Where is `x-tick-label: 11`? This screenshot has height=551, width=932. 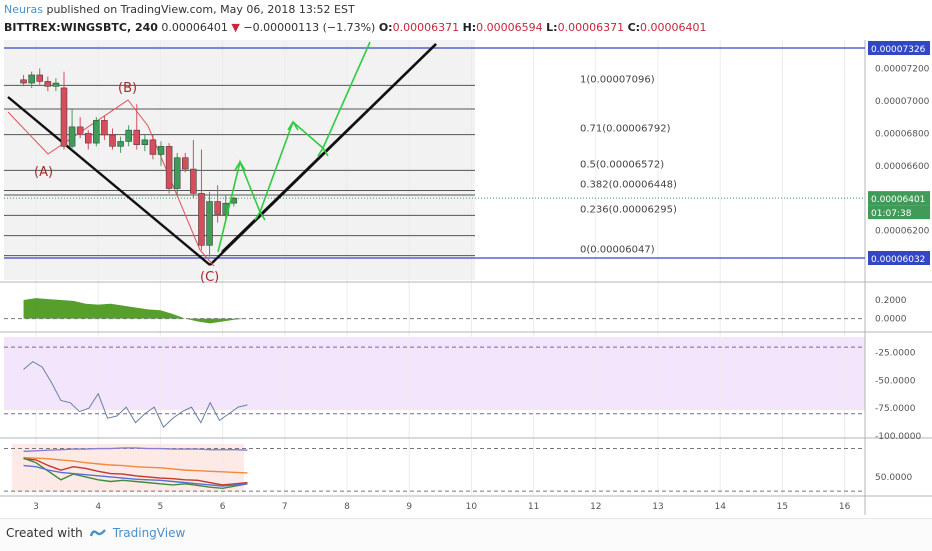
x-tick-label: 11 is located at coordinates (533, 507).